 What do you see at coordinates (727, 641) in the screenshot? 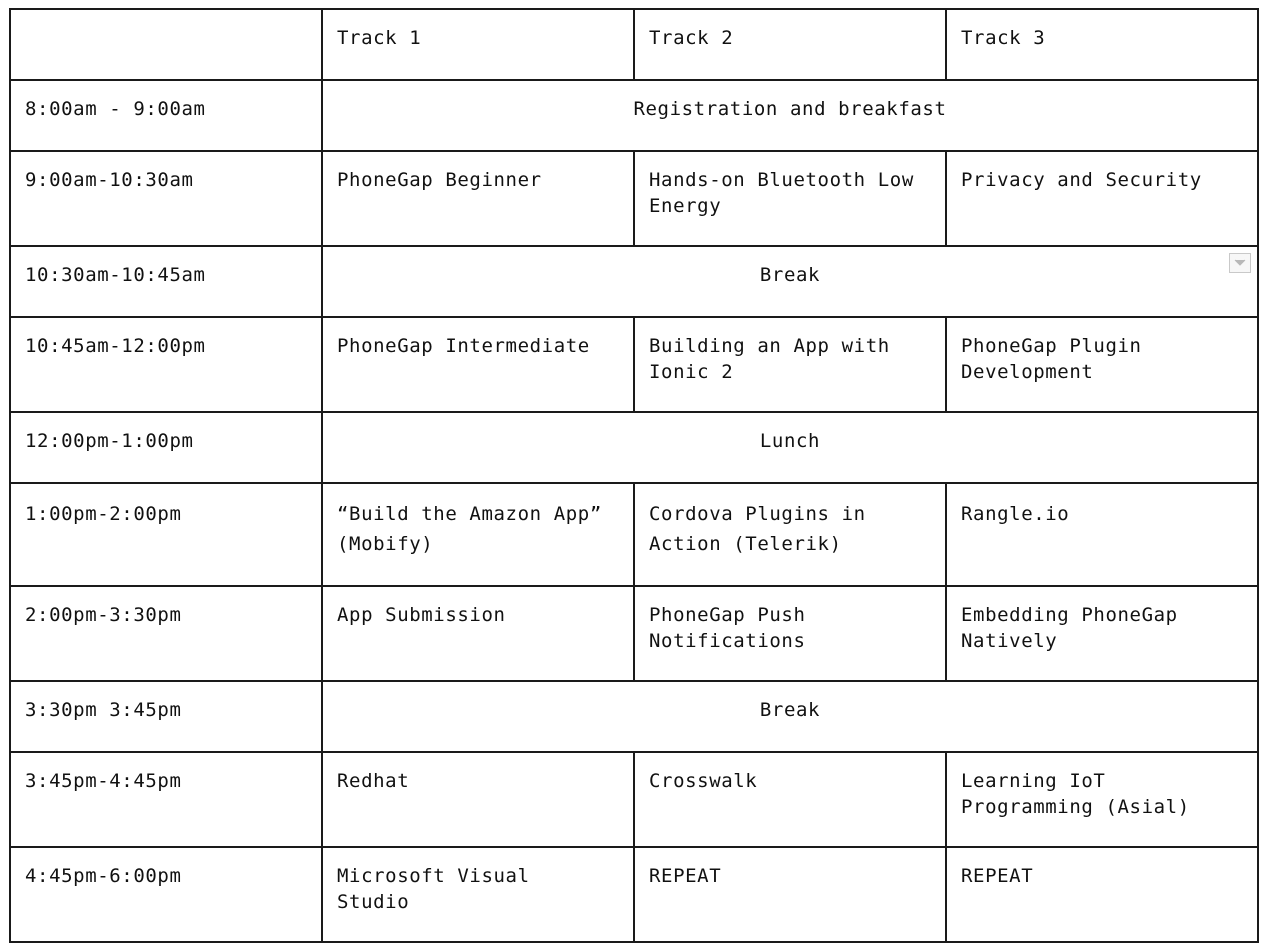
I see `session-title-cont: Notifications` at bounding box center [727, 641].